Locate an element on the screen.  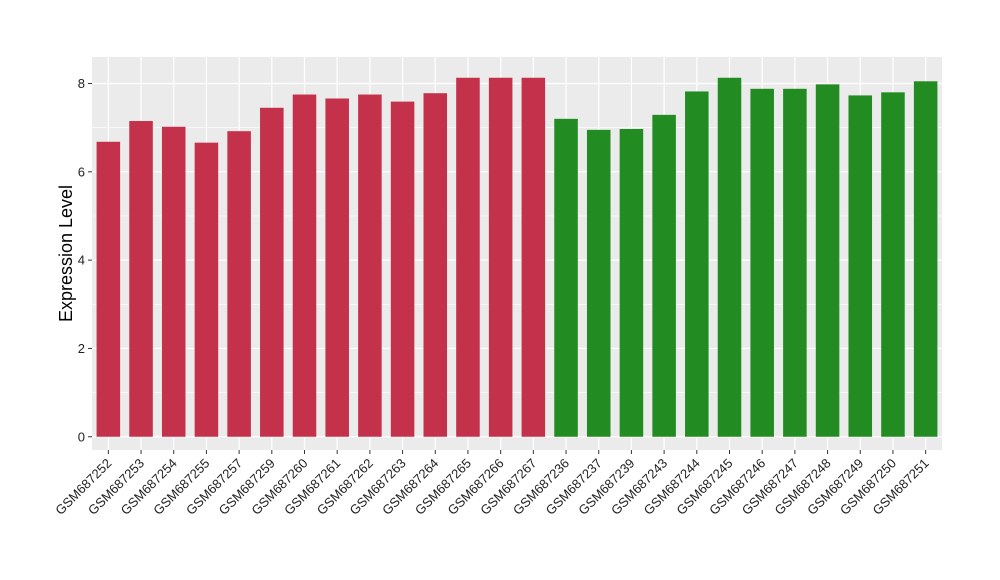
y-tick-label: 6 is located at coordinates (81, 171).